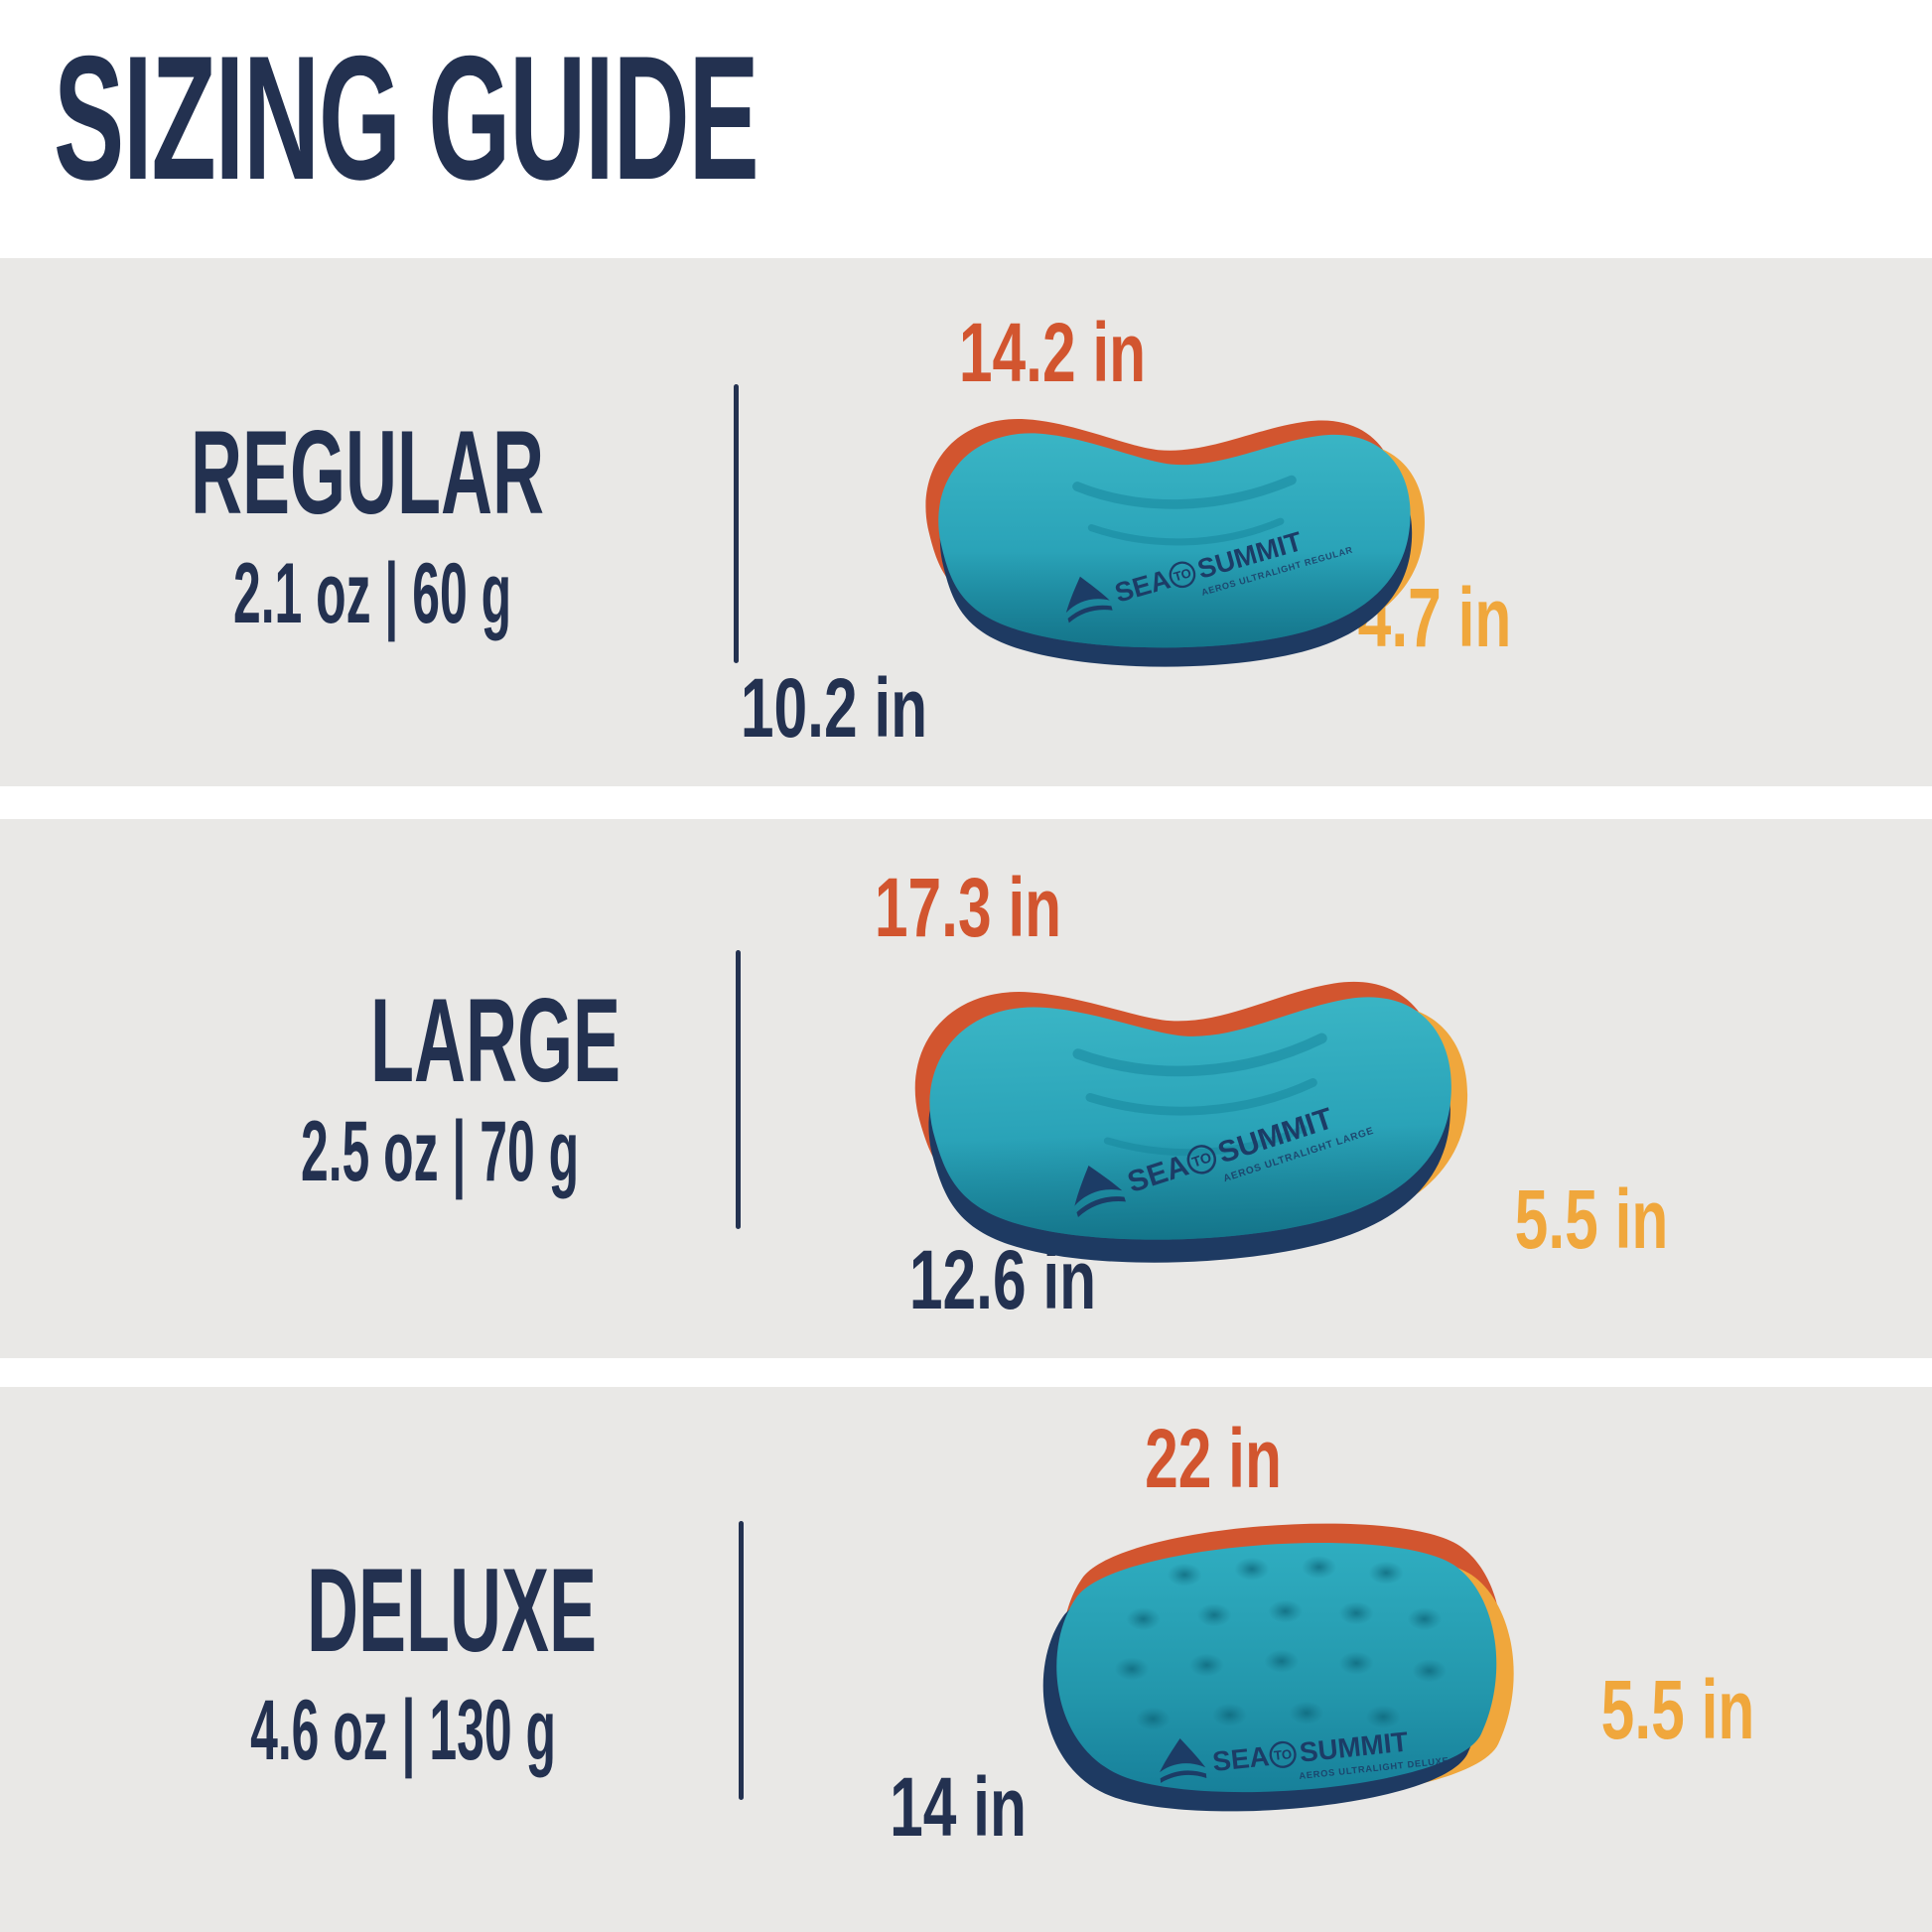 The image size is (1932, 1932). I want to click on pillow-regular-illustration: SEA TO SUMMIT AEROS ULTRALIGHT REGULAR, so click(1175, 542).